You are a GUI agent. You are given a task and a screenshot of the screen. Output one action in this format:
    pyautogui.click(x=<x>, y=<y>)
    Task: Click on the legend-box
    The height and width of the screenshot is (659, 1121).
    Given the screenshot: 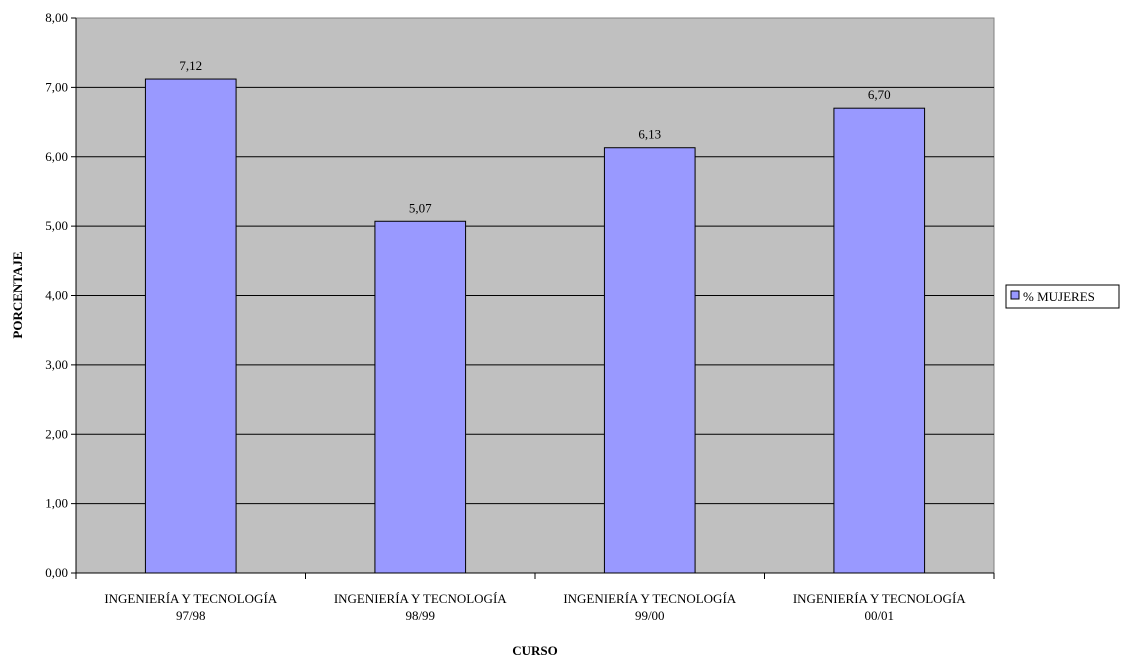 What is the action you would take?
    pyautogui.click(x=1062, y=296)
    